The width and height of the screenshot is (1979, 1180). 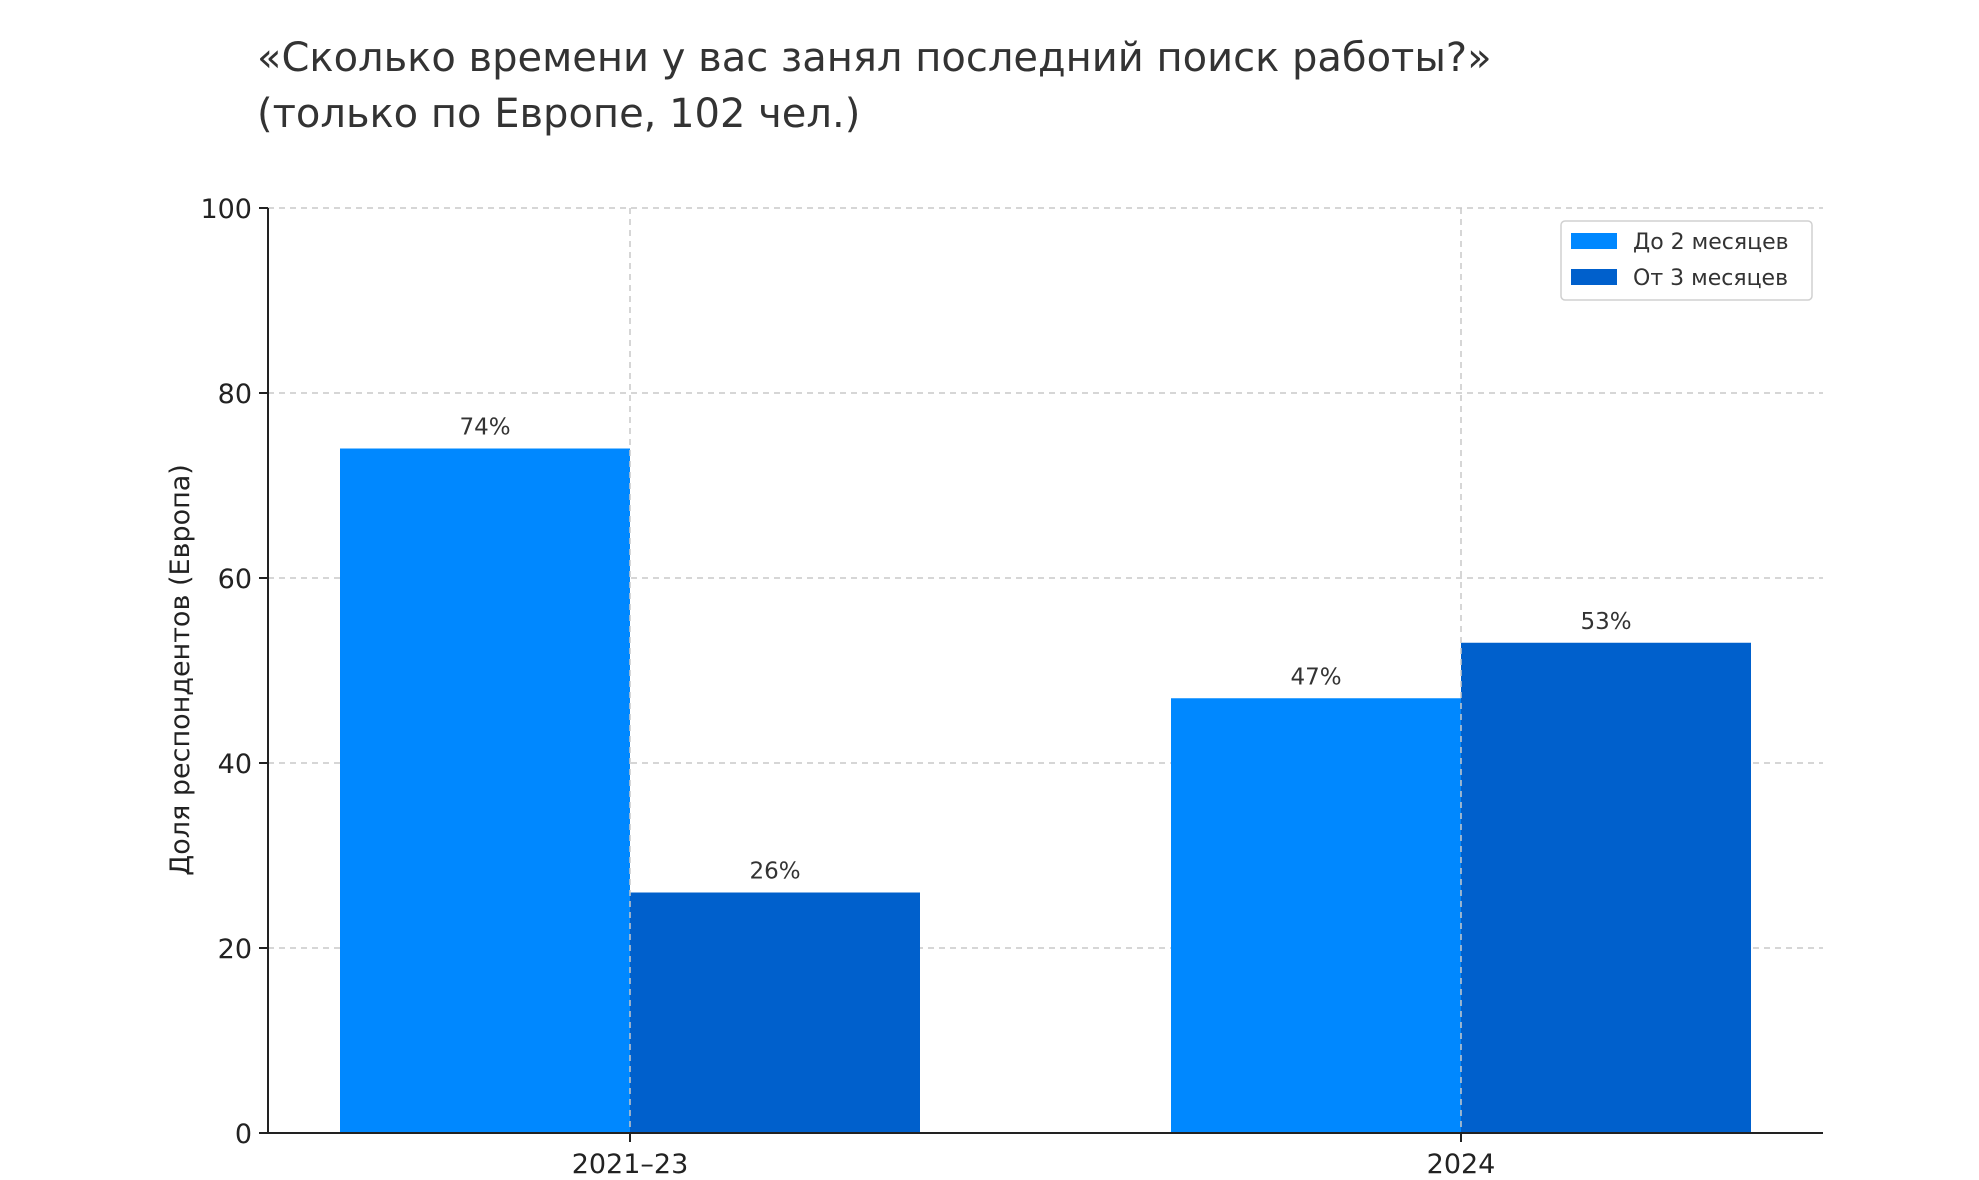 I want to click on chart-subtitle: (только по Европе, 102 чел.), so click(x=559, y=114).